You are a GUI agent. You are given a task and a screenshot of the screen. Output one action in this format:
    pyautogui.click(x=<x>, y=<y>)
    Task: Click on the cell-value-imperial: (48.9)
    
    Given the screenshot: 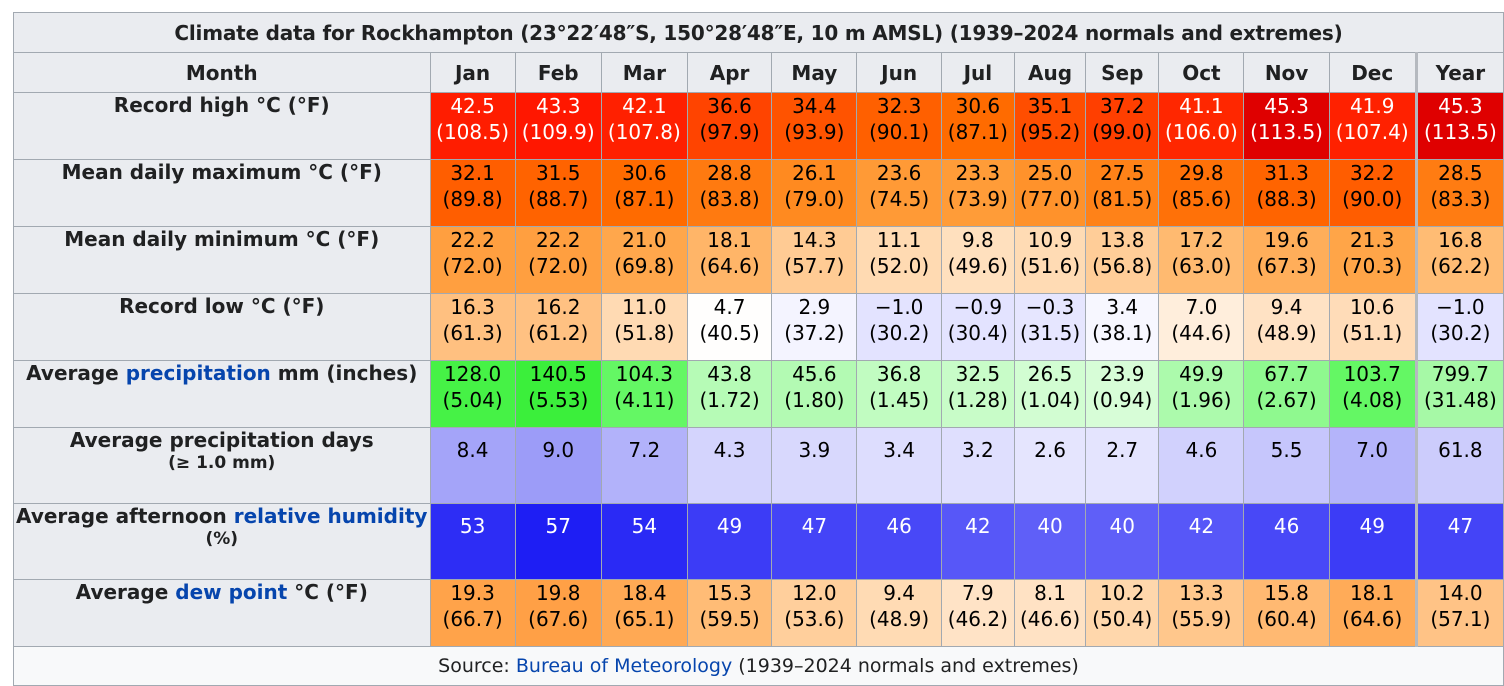 What is the action you would take?
    pyautogui.click(x=899, y=619)
    